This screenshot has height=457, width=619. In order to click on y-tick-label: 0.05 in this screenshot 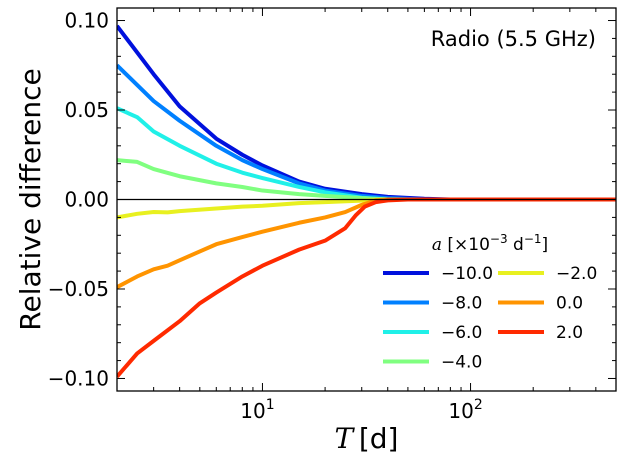, I will do `click(86, 110)`.